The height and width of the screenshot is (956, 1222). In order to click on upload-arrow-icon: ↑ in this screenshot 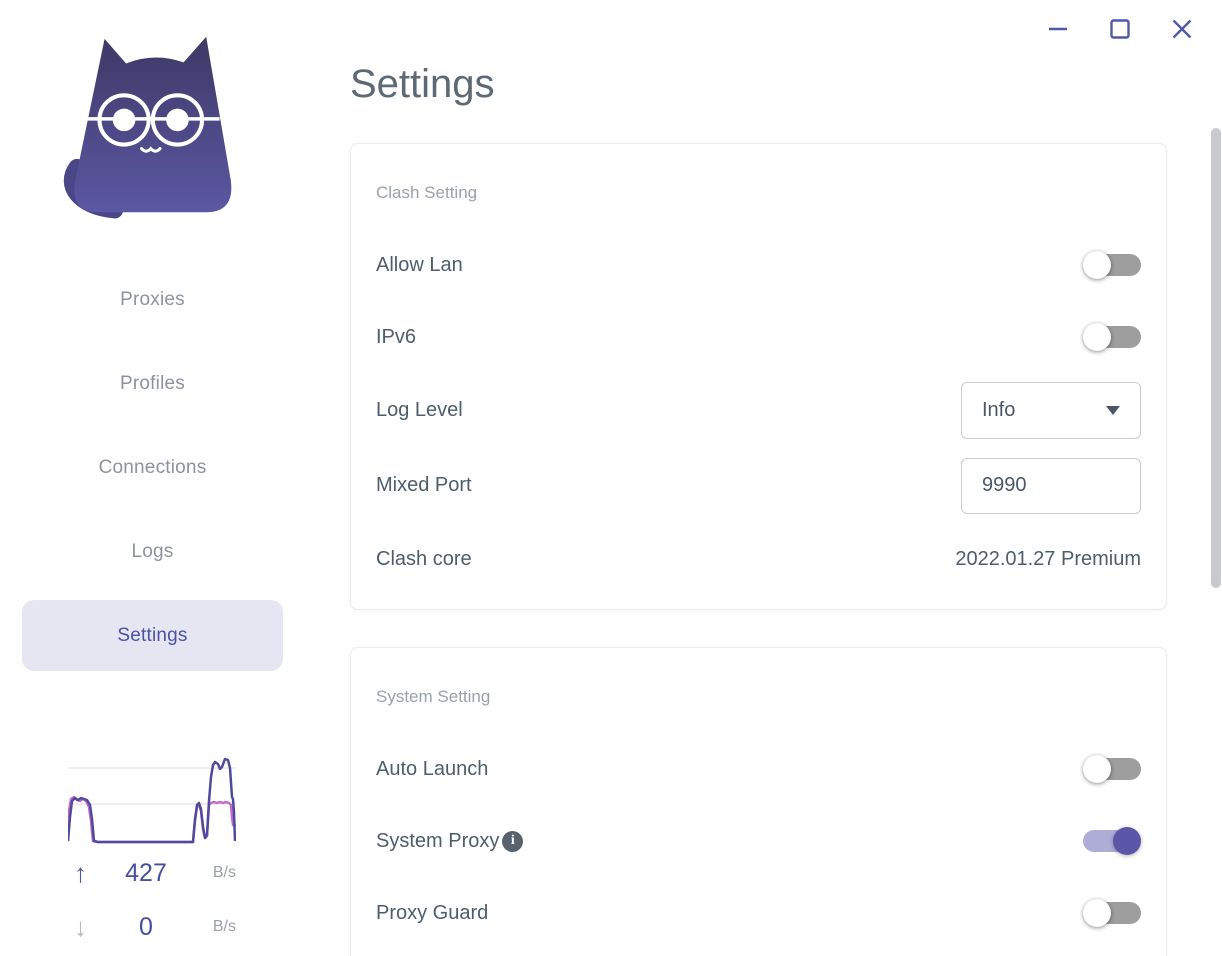, I will do `click(80, 872)`.